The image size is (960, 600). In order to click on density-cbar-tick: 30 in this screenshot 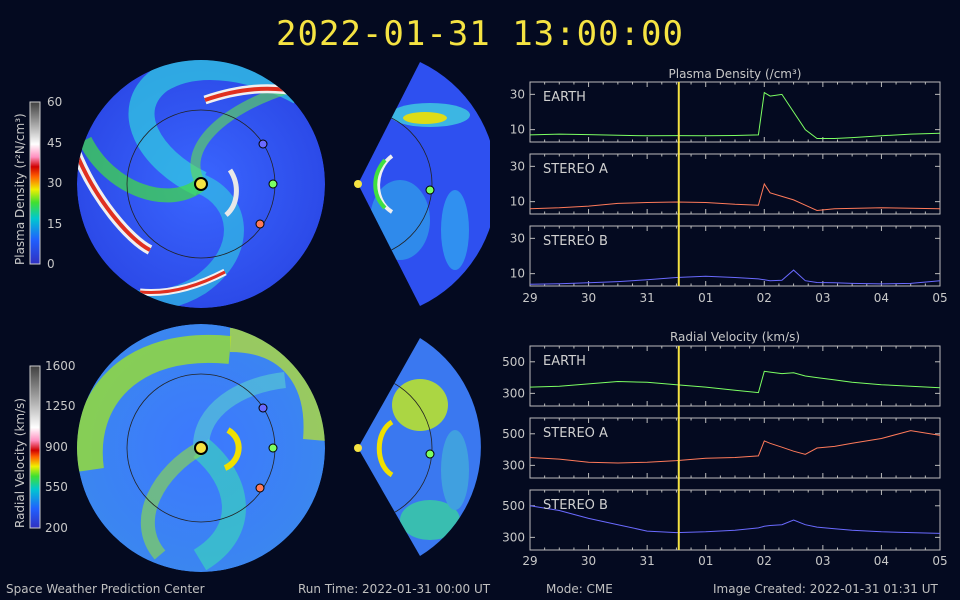, I will do `click(55, 183)`.